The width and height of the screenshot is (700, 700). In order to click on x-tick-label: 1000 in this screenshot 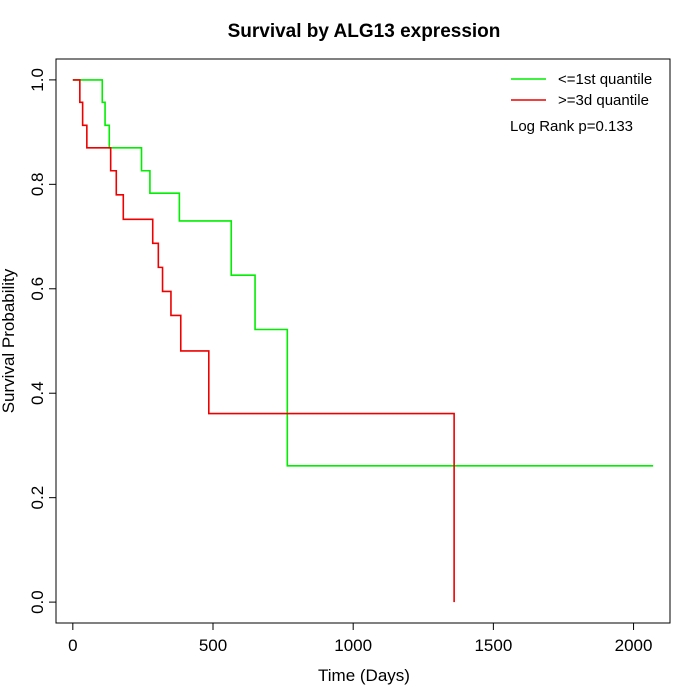, I will do `click(353, 645)`.